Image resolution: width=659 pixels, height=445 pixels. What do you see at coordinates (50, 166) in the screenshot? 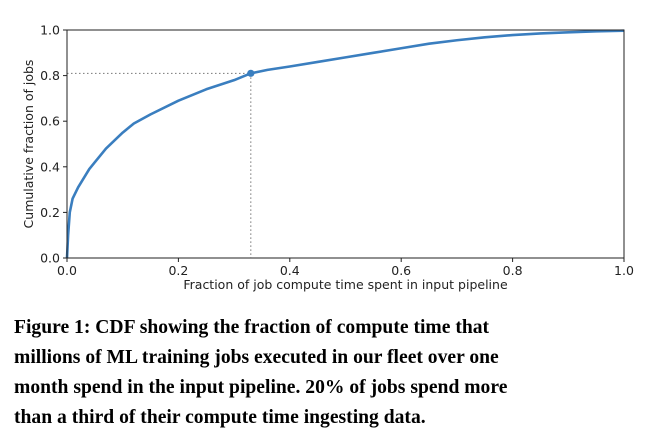
I see `y-tick-label: 0.4` at bounding box center [50, 166].